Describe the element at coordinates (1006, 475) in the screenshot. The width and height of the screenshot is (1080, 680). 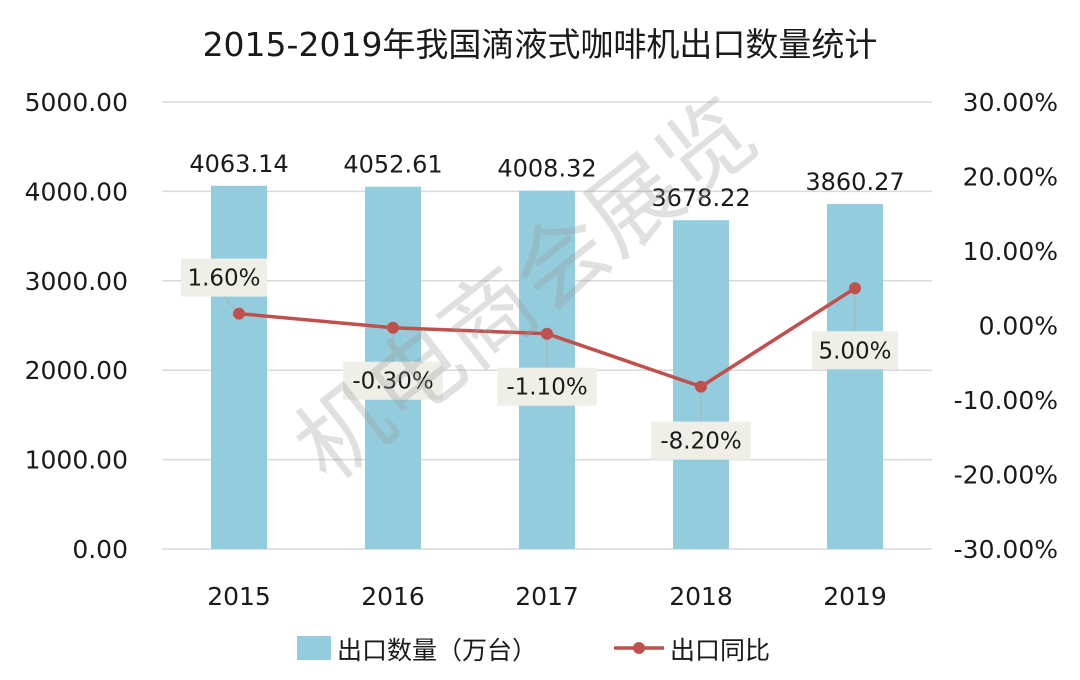
I see `y-right-tick-label: -20.00%` at that location.